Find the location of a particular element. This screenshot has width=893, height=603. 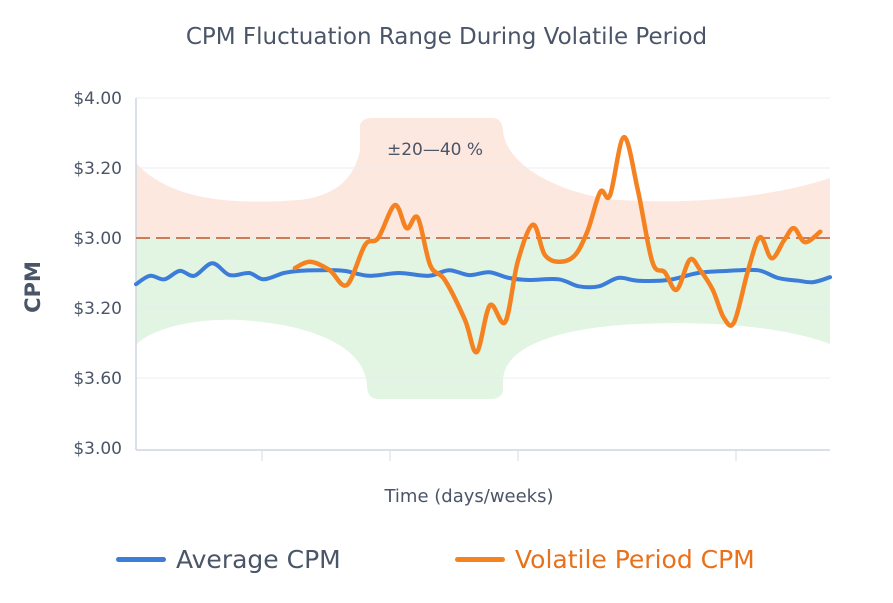

legend-swatch-volatile is located at coordinates (480, 559).